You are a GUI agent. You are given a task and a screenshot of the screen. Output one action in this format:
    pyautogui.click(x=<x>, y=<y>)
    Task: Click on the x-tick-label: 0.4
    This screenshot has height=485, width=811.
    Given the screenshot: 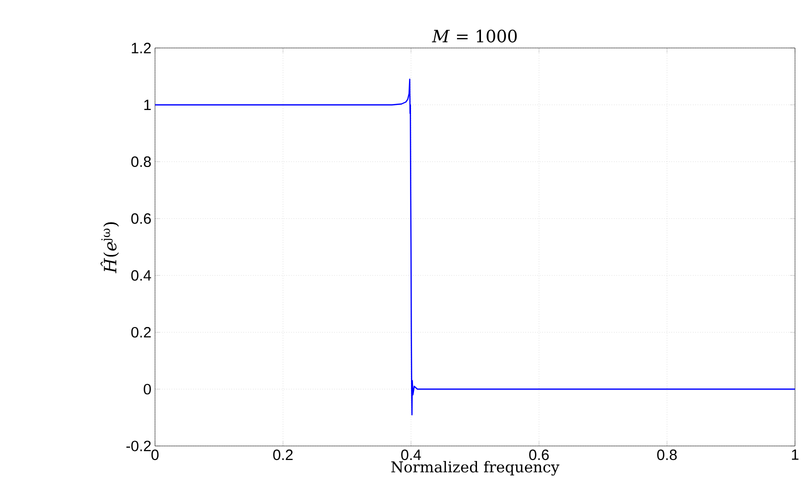 What is the action you would take?
    pyautogui.click(x=411, y=455)
    